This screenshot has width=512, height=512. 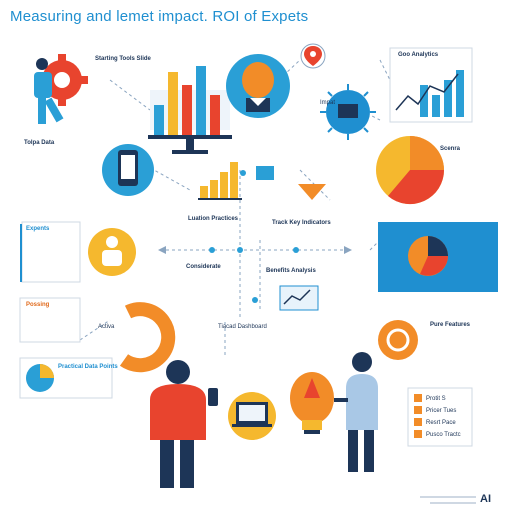 I want to click on arrow-left-icon, so click(x=162, y=250).